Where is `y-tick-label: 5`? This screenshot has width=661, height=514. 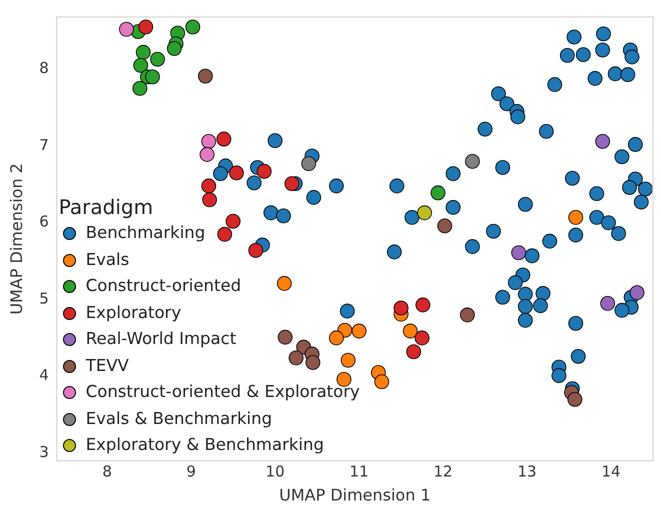
y-tick-label: 5 is located at coordinates (44, 298).